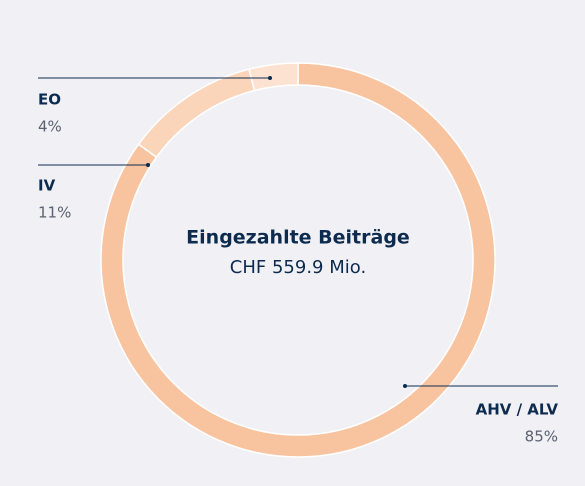 Image resolution: width=585 pixels, height=486 pixels. Describe the element at coordinates (49, 100) in the screenshot. I see `category-label: EO` at that location.